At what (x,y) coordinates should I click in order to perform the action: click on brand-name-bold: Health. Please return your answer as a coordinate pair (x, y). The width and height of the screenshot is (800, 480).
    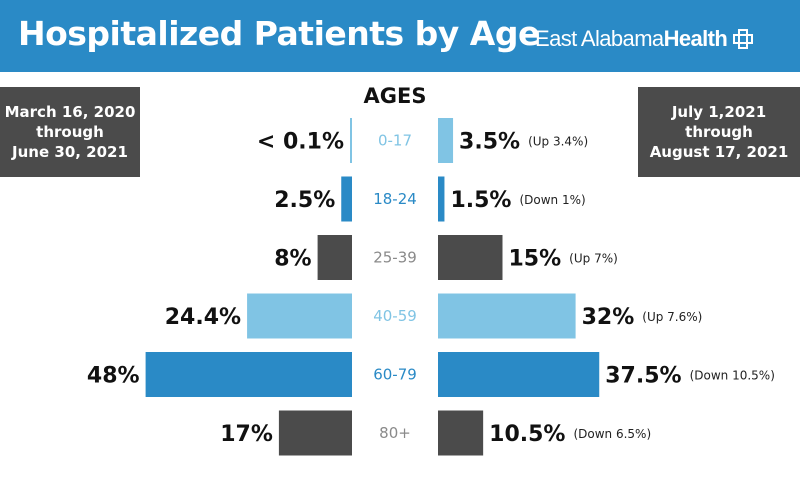
    Looking at the image, I should click on (695, 38).